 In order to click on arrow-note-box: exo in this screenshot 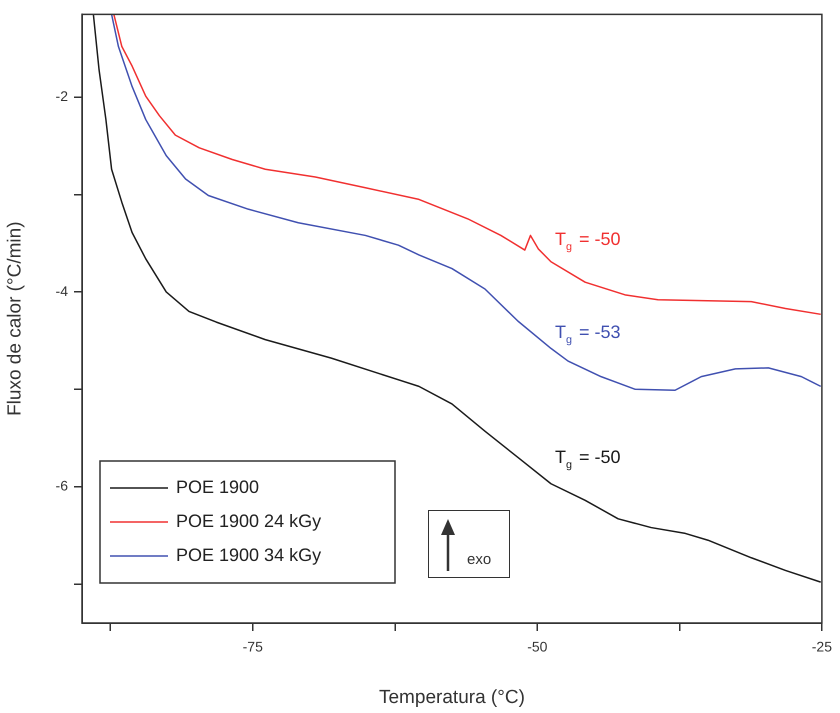, I will do `click(469, 544)`.